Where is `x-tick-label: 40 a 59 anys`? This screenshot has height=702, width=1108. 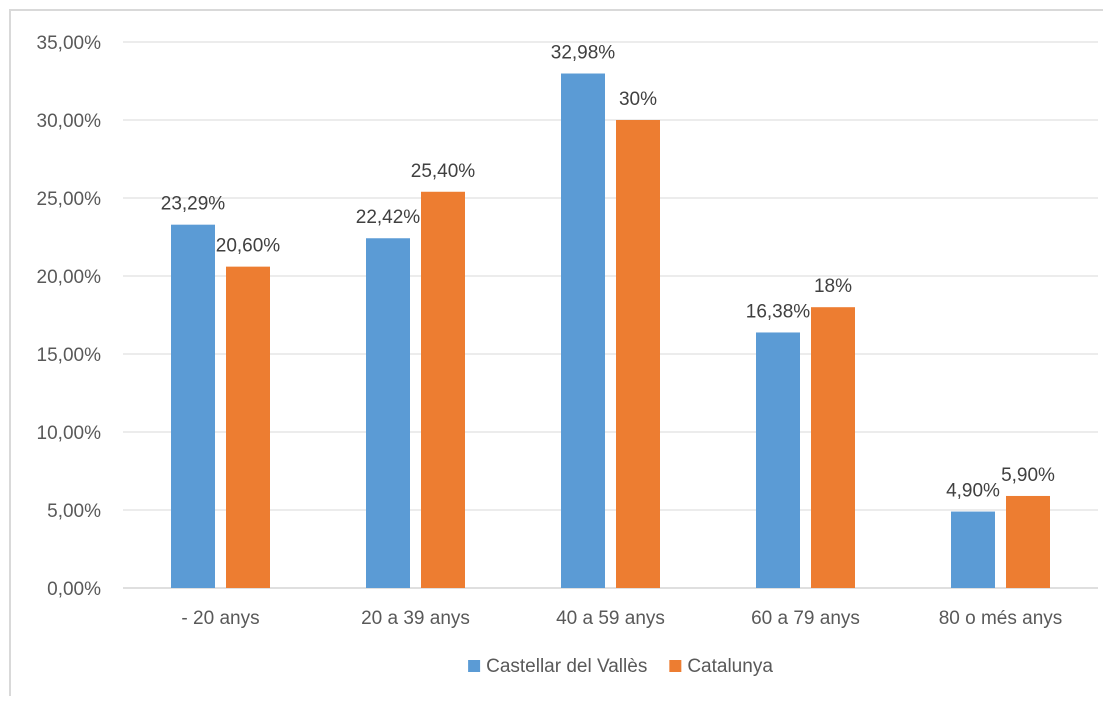
x-tick-label: 40 a 59 anys is located at coordinates (610, 618).